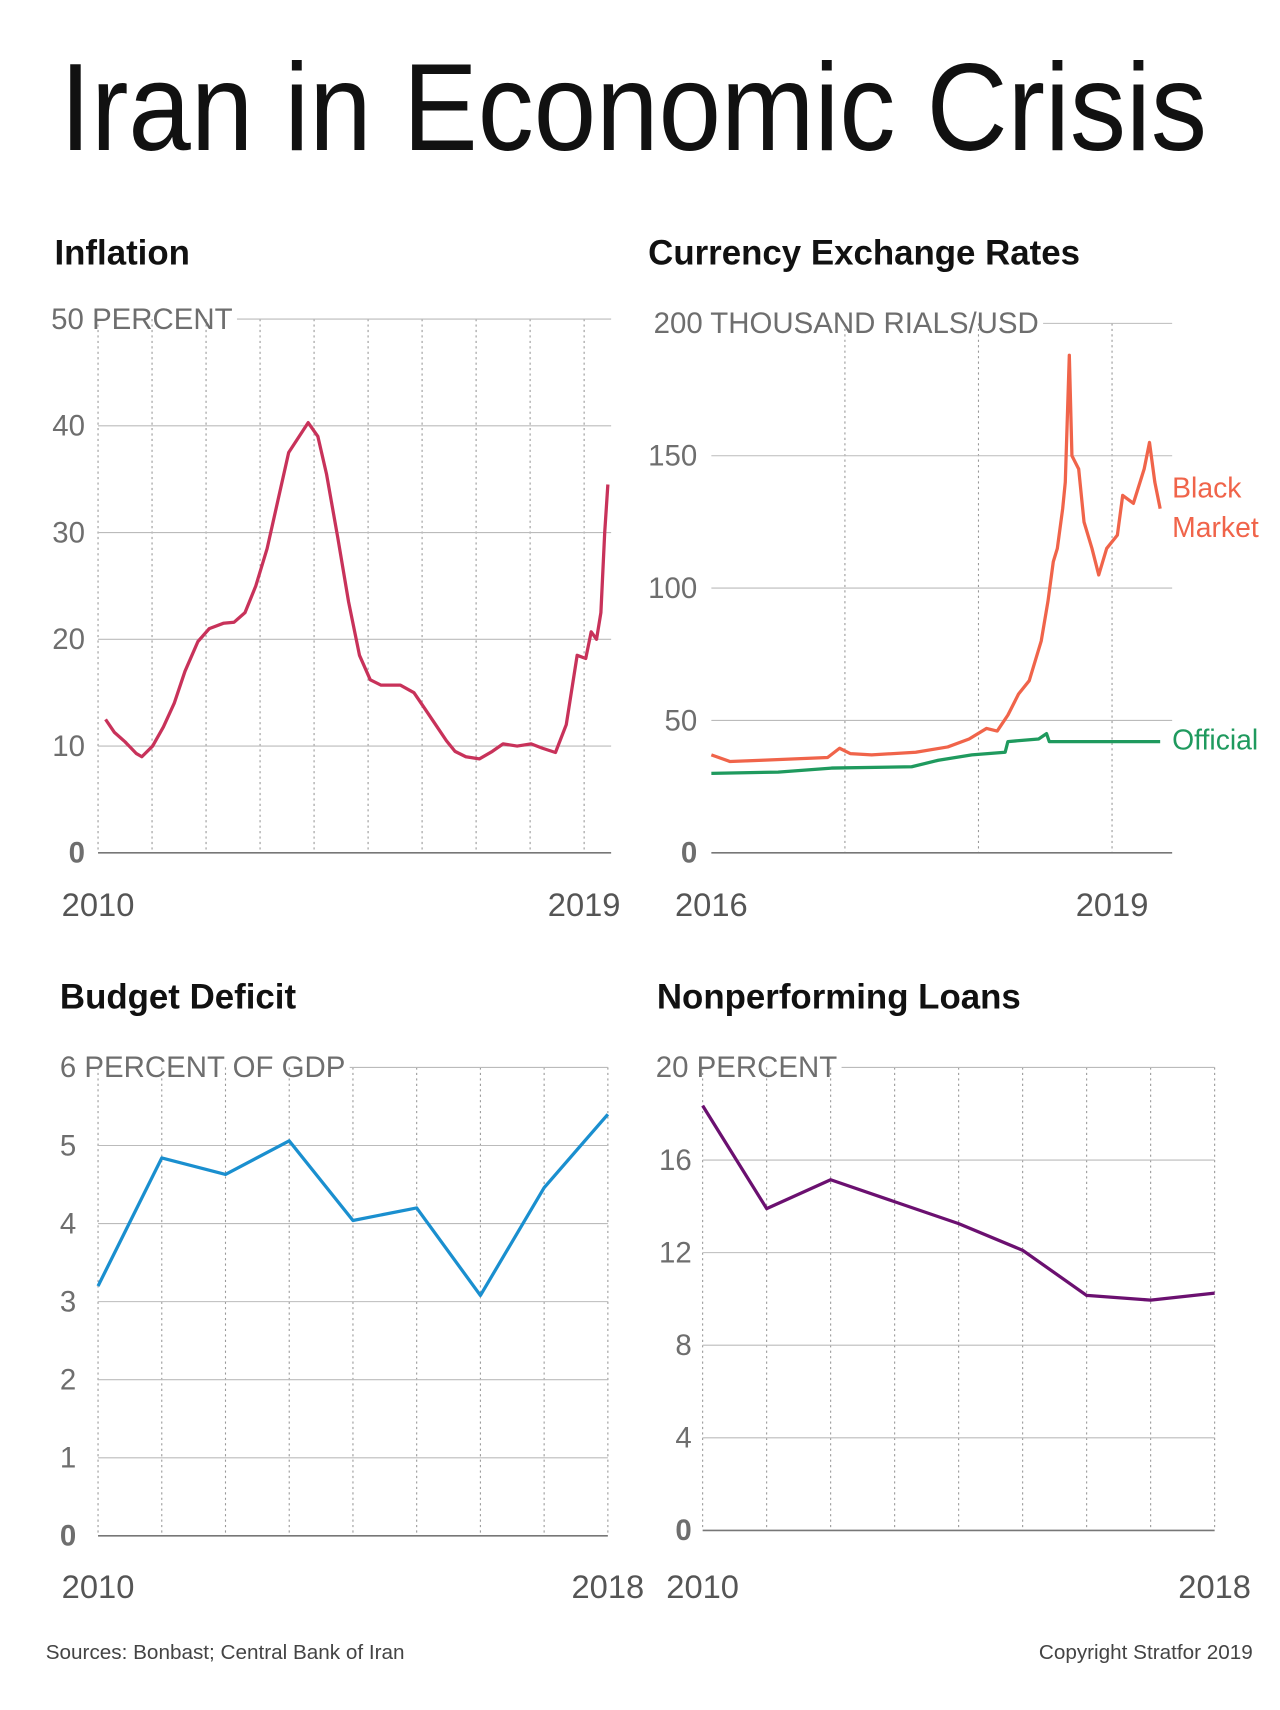  Describe the element at coordinates (202, 1067) in the screenshot. I see `y-tick-label: 6 PERCENT OF GDP` at that location.